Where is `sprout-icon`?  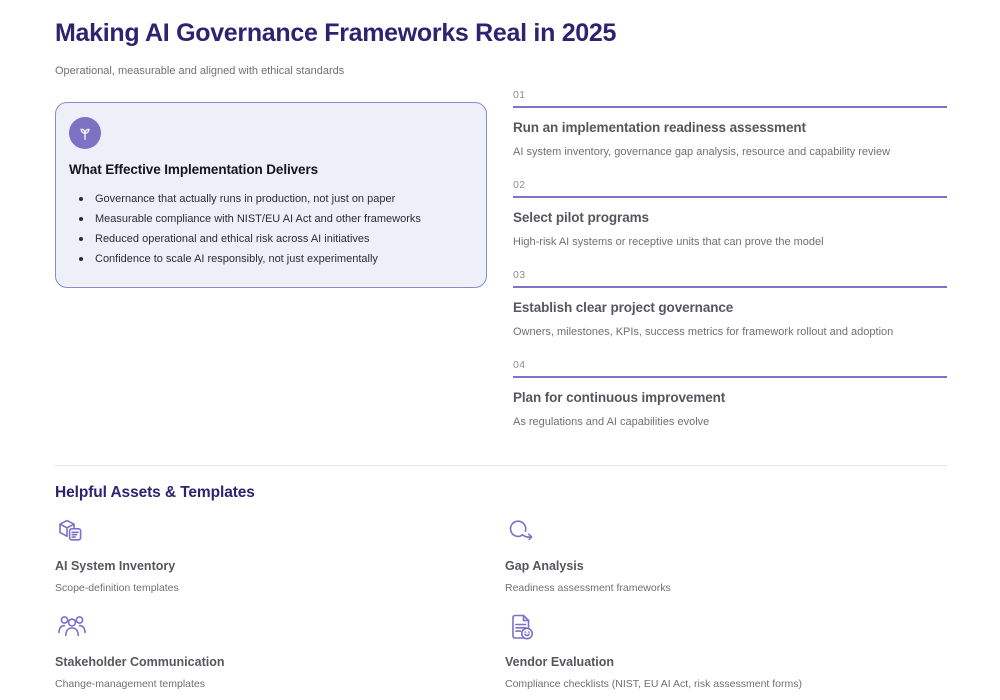
sprout-icon is located at coordinates (85, 133).